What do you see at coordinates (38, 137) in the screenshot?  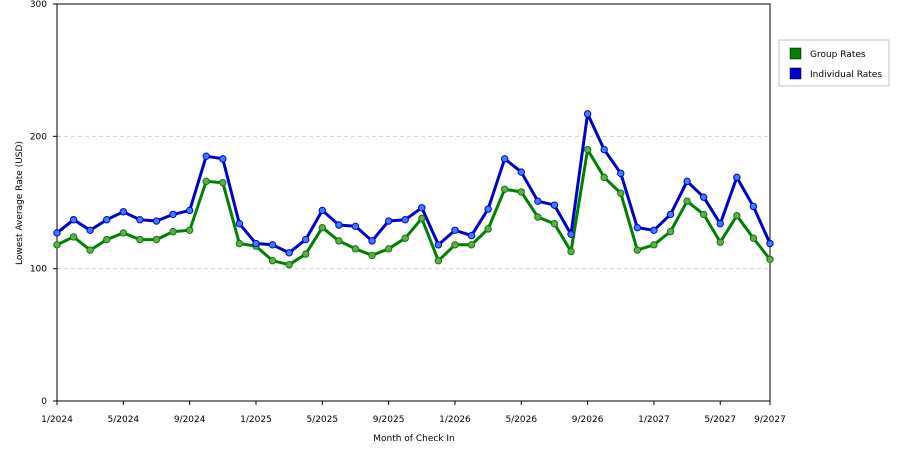 I see `y-tick-label: 200` at bounding box center [38, 137].